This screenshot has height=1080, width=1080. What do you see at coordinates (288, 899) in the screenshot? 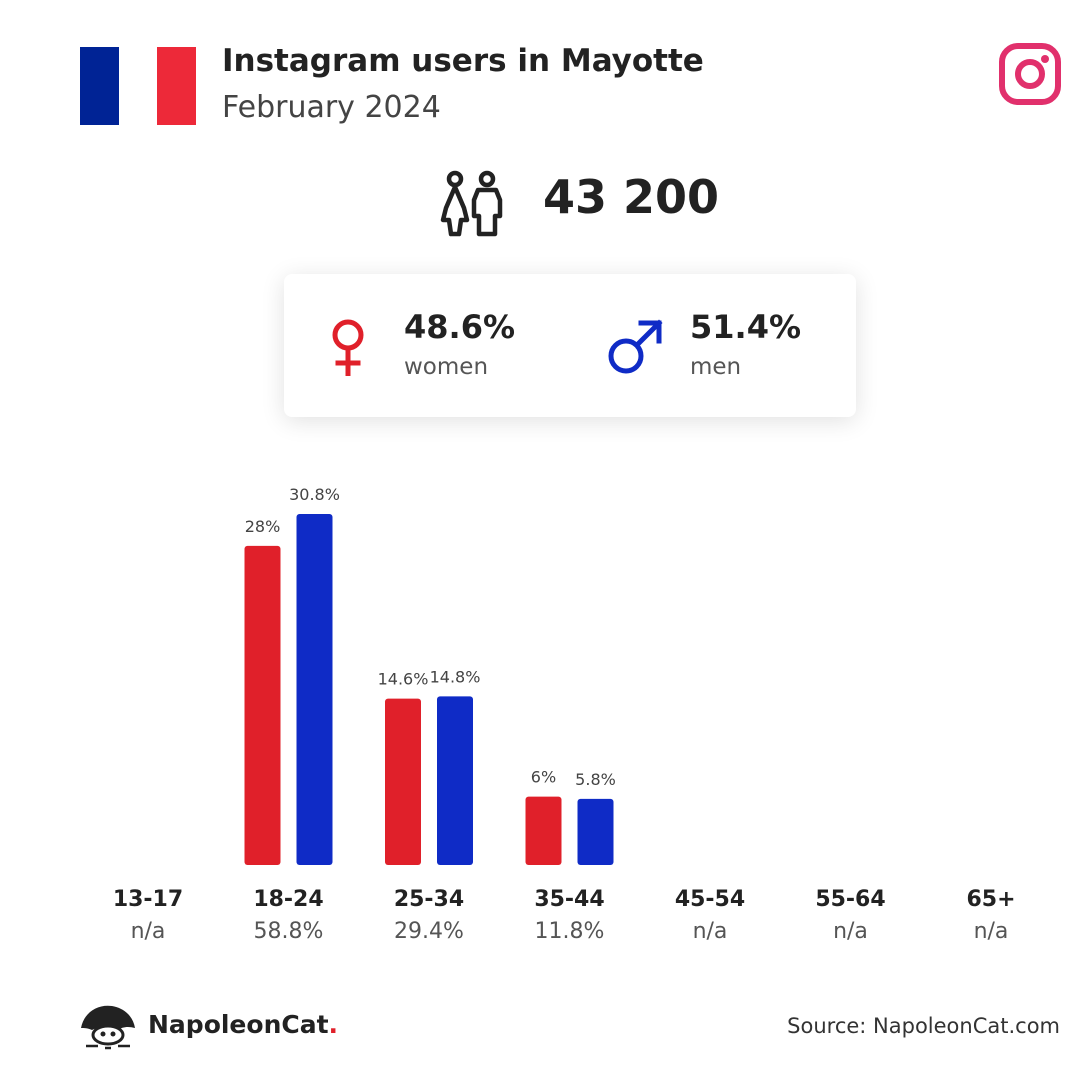
I see `category-label-18-24: 18-24` at bounding box center [288, 899].